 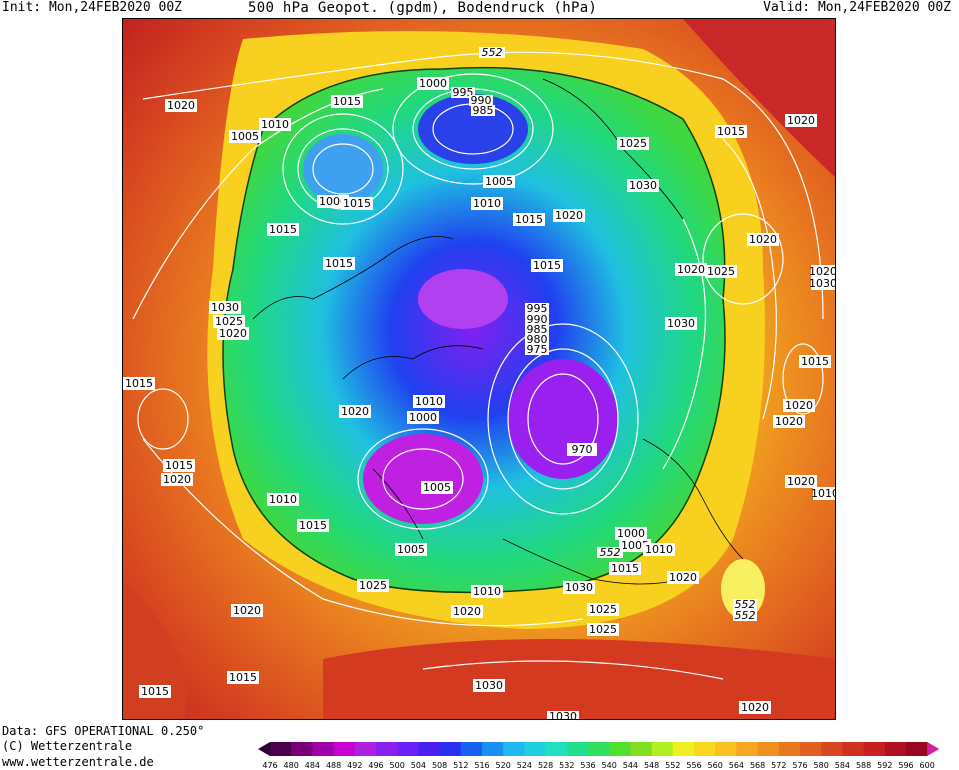 I want to click on low-south, so click(x=423, y=479).